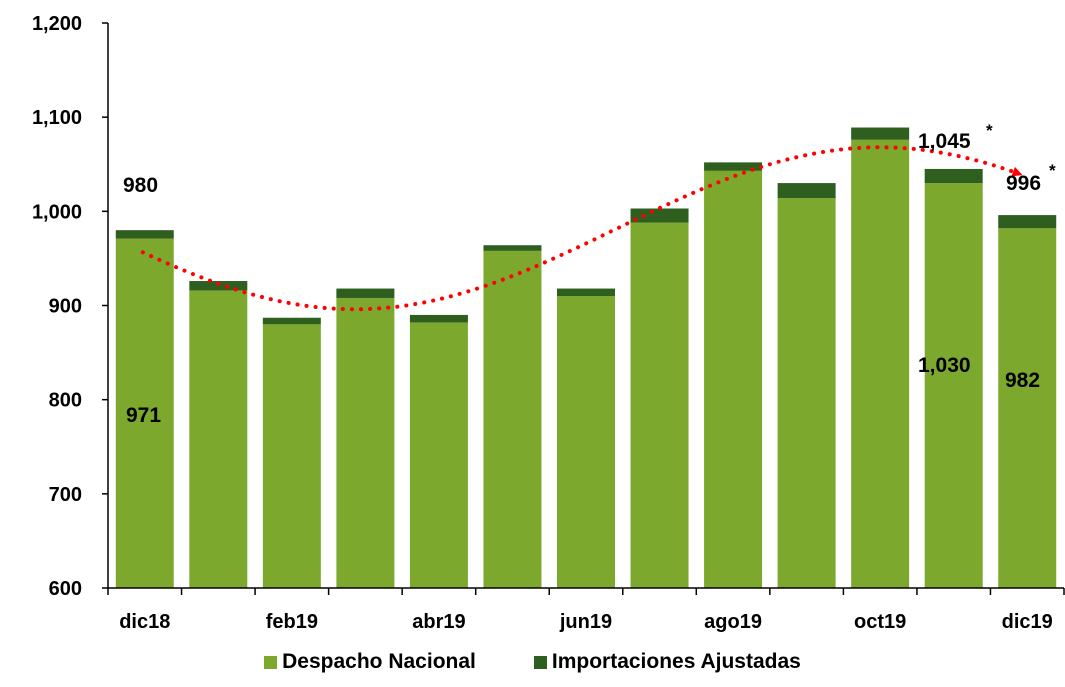 This screenshot has width=1065, height=687. I want to click on bar-despacho-mar19, so click(365, 442).